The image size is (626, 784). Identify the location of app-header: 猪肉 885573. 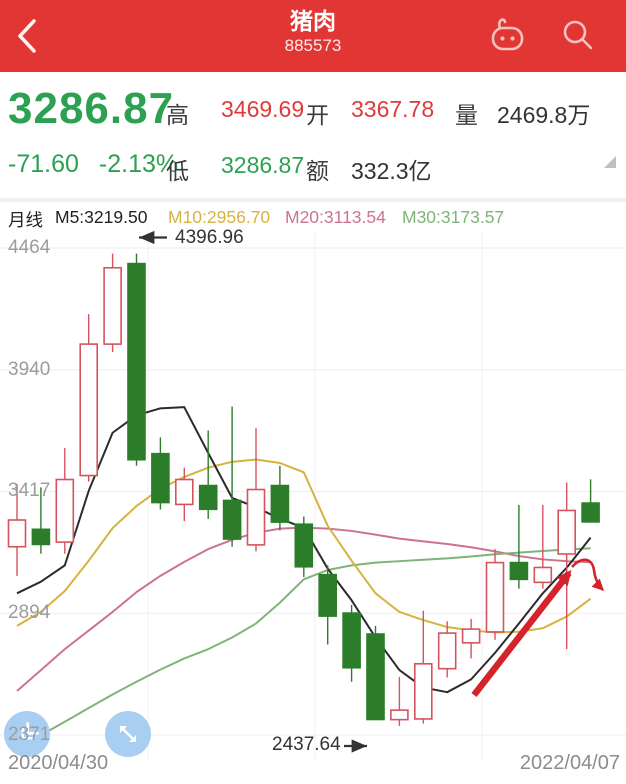
(313, 36).